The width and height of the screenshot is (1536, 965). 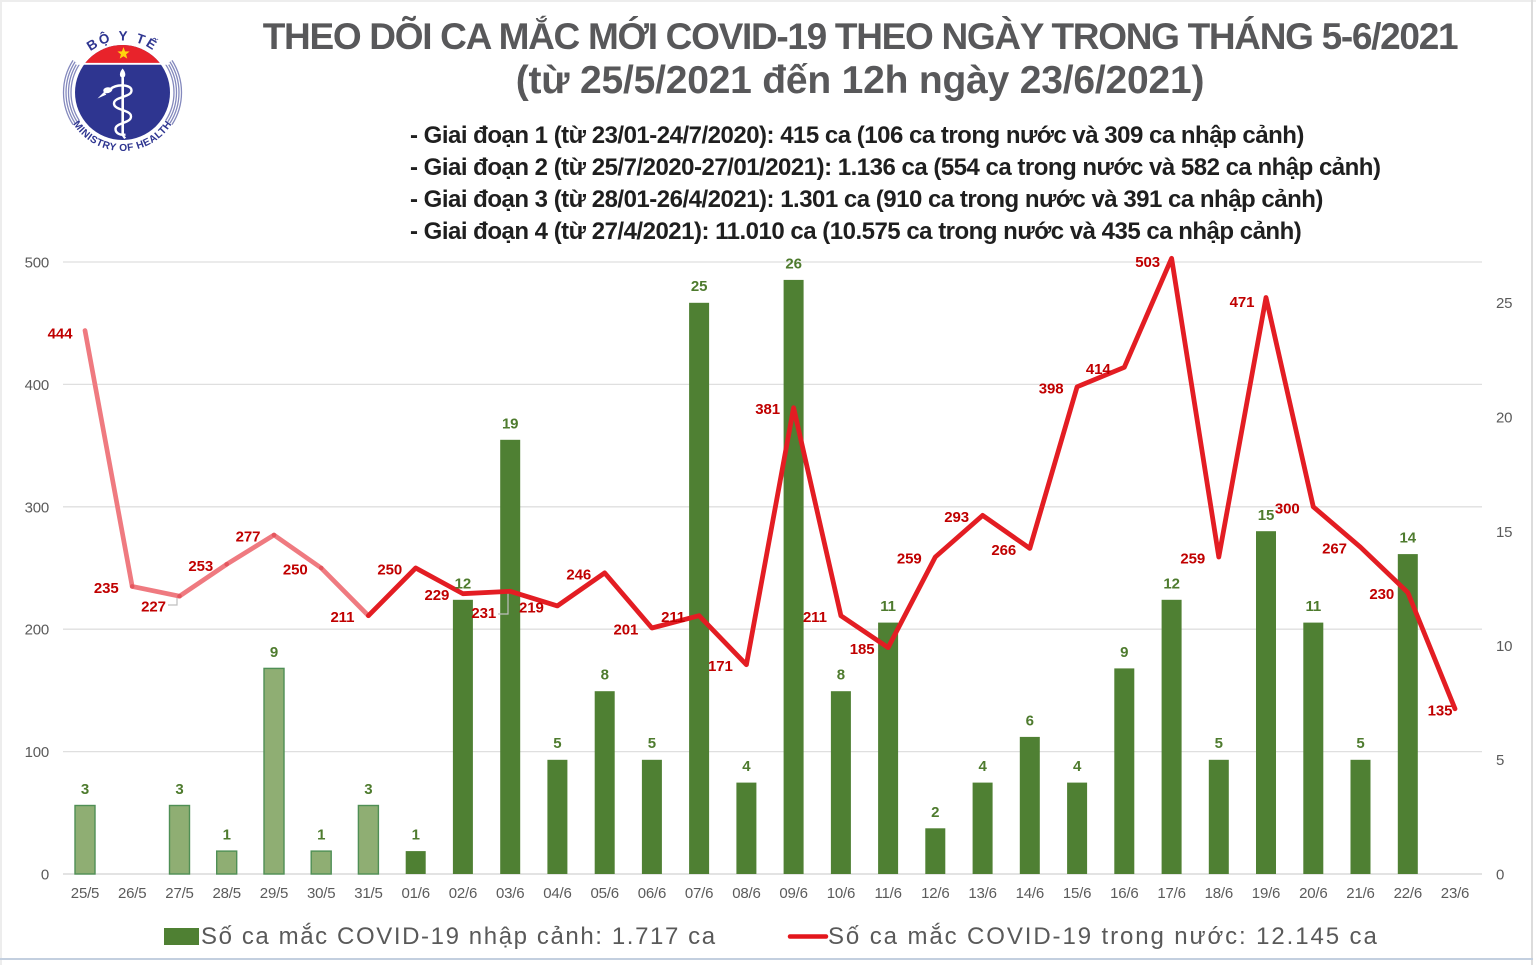 What do you see at coordinates (1313, 893) in the screenshot?
I see `svg-text: 20/6` at bounding box center [1313, 893].